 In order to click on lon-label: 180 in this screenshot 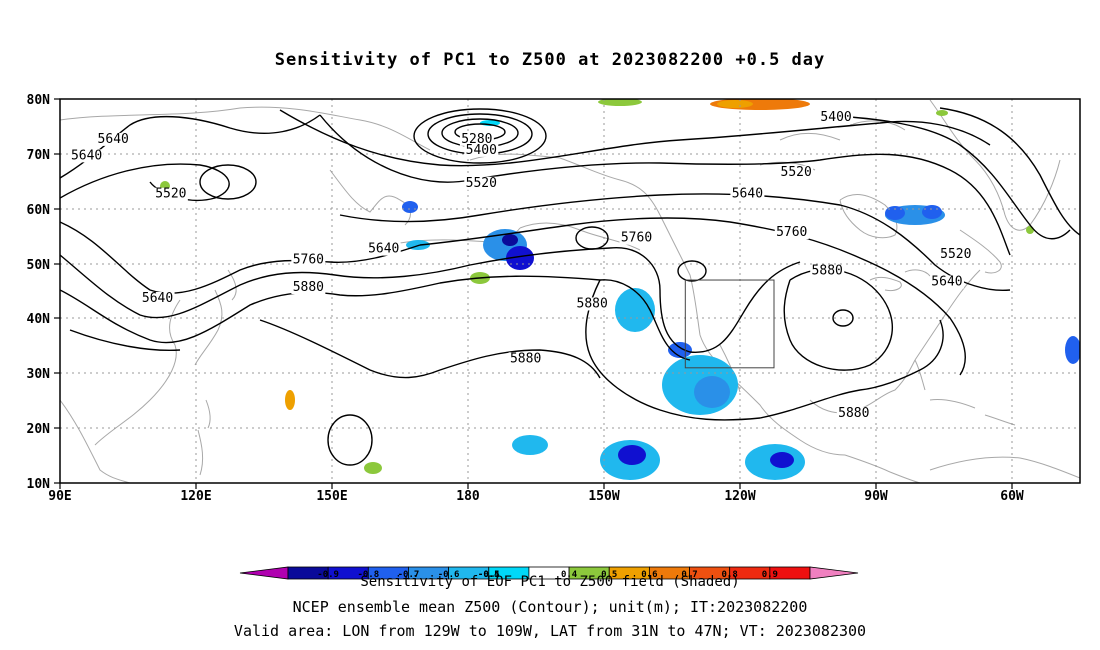, I will do `click(468, 496)`.